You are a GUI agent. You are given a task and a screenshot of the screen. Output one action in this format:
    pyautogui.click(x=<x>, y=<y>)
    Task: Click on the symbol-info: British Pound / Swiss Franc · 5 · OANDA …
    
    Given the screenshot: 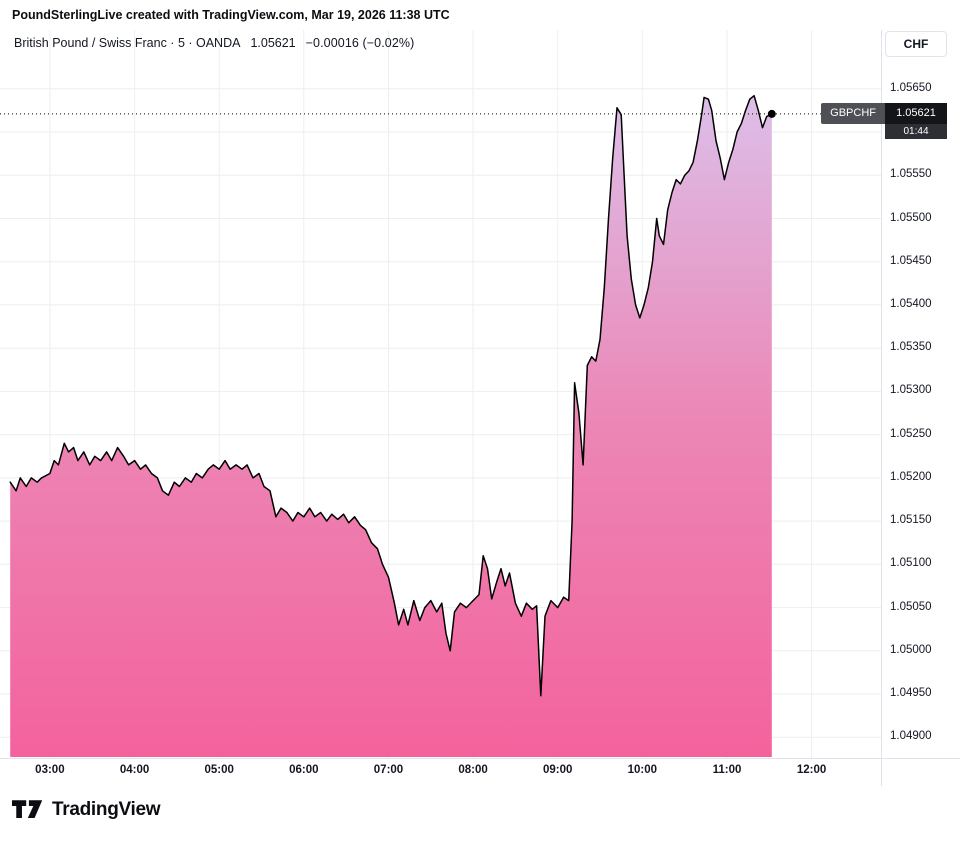 What is the action you would take?
    pyautogui.click(x=214, y=43)
    